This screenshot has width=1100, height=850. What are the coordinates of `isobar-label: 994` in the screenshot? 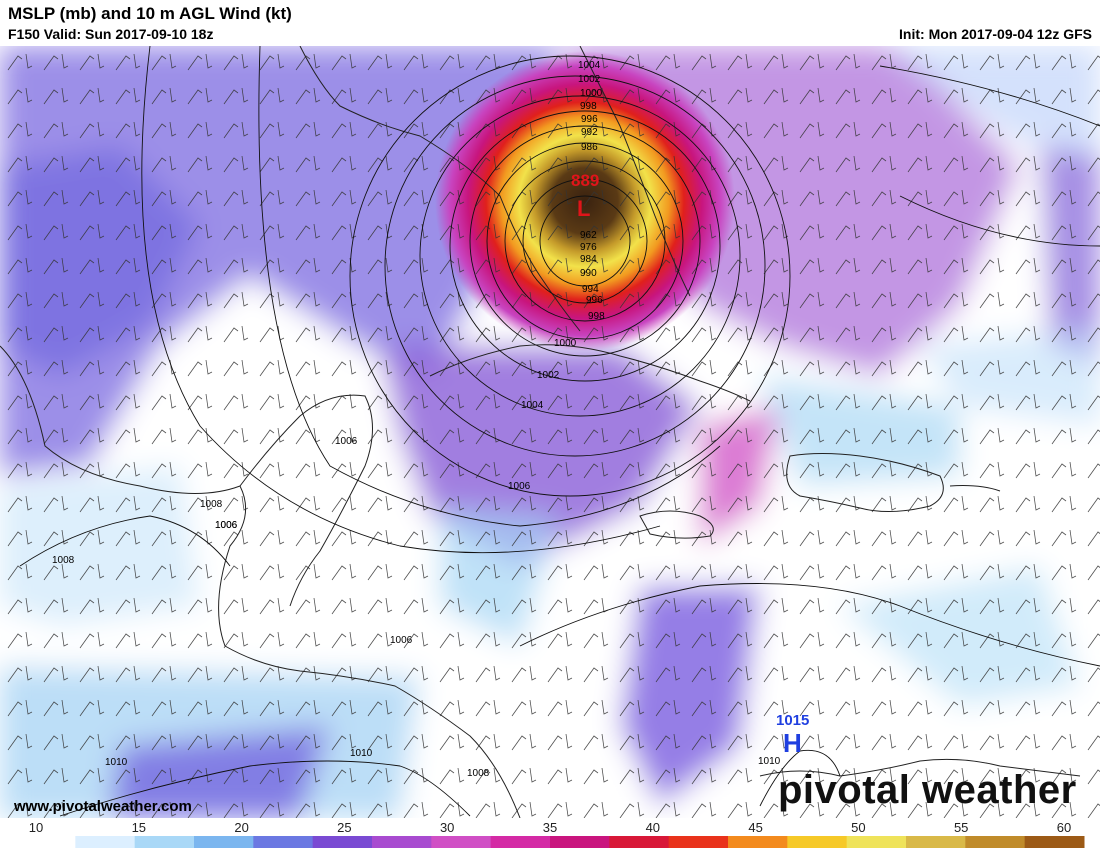 It's located at (590, 289).